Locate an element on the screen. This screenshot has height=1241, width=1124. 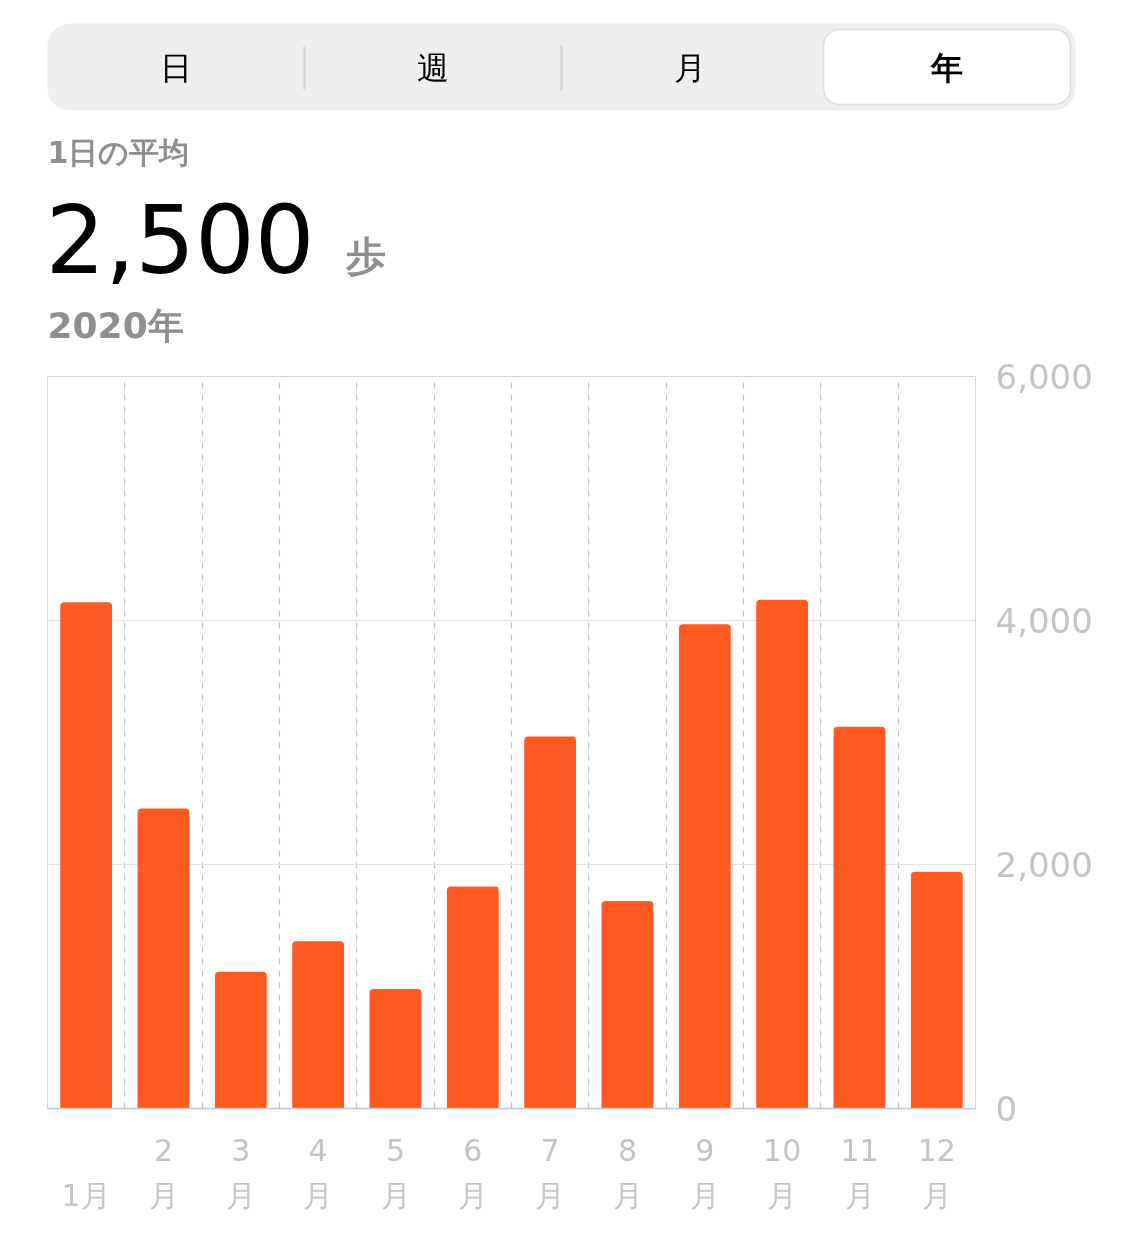
y-tick-label: 6,000 is located at coordinates (1044, 377).